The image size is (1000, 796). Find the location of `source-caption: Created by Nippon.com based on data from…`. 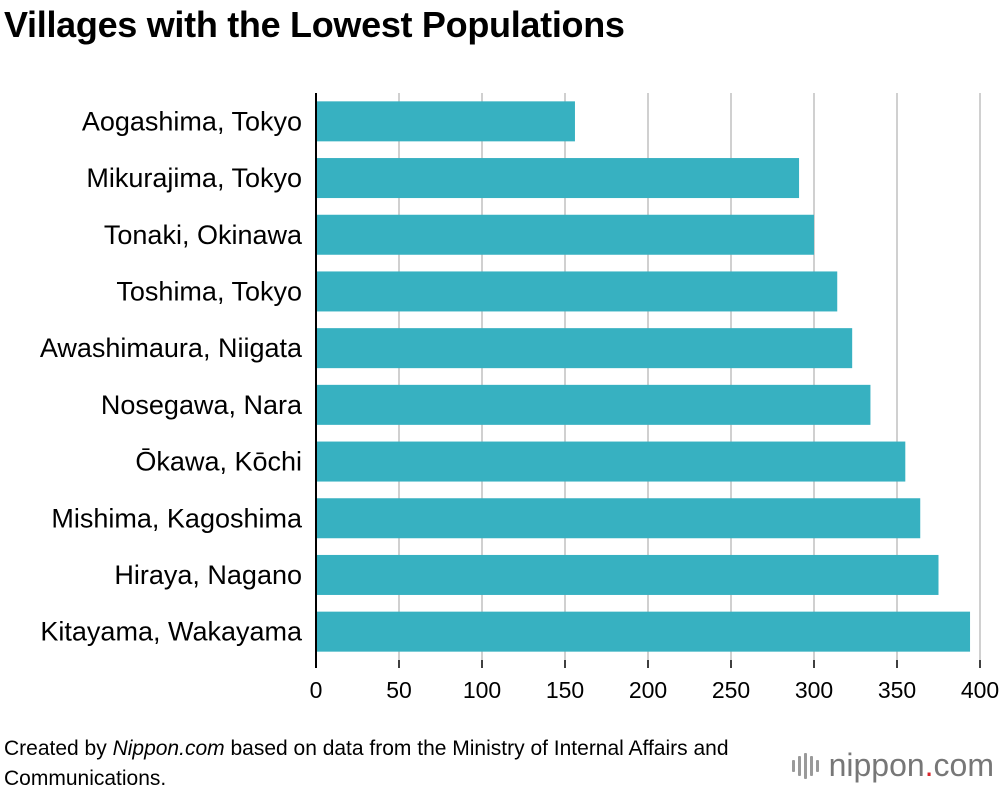

source-caption: Created by Nippon.com based on data from… is located at coordinates (394, 764).